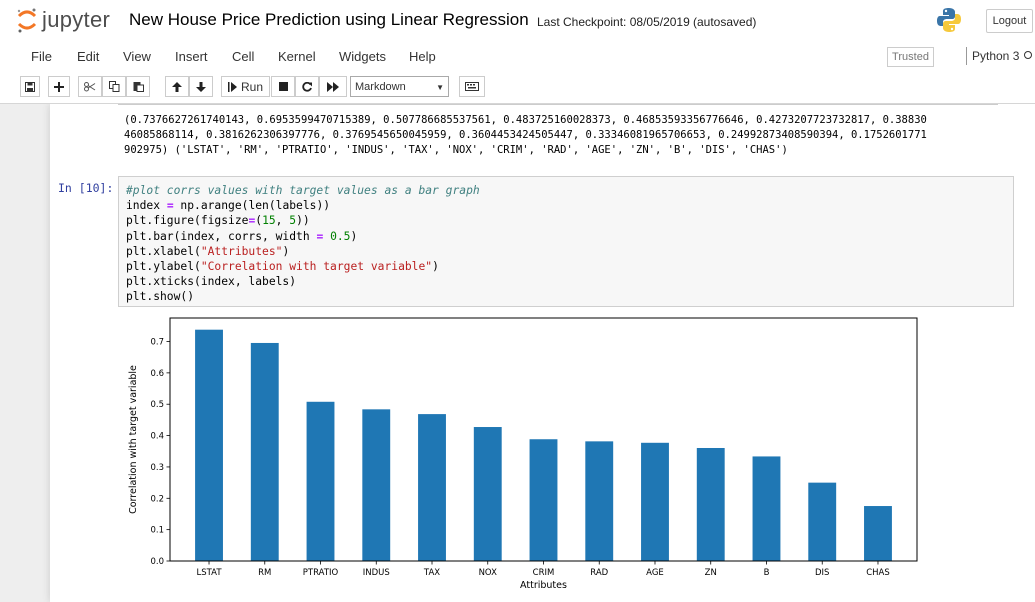  I want to click on arrow-down-icon, so click(201, 86).